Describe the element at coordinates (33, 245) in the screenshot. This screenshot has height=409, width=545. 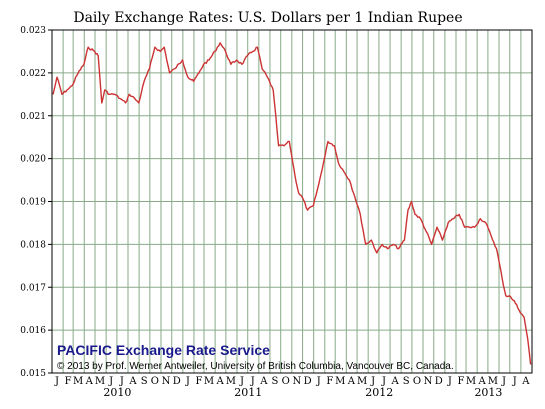
I see `y-tick-label: 0.018` at that location.